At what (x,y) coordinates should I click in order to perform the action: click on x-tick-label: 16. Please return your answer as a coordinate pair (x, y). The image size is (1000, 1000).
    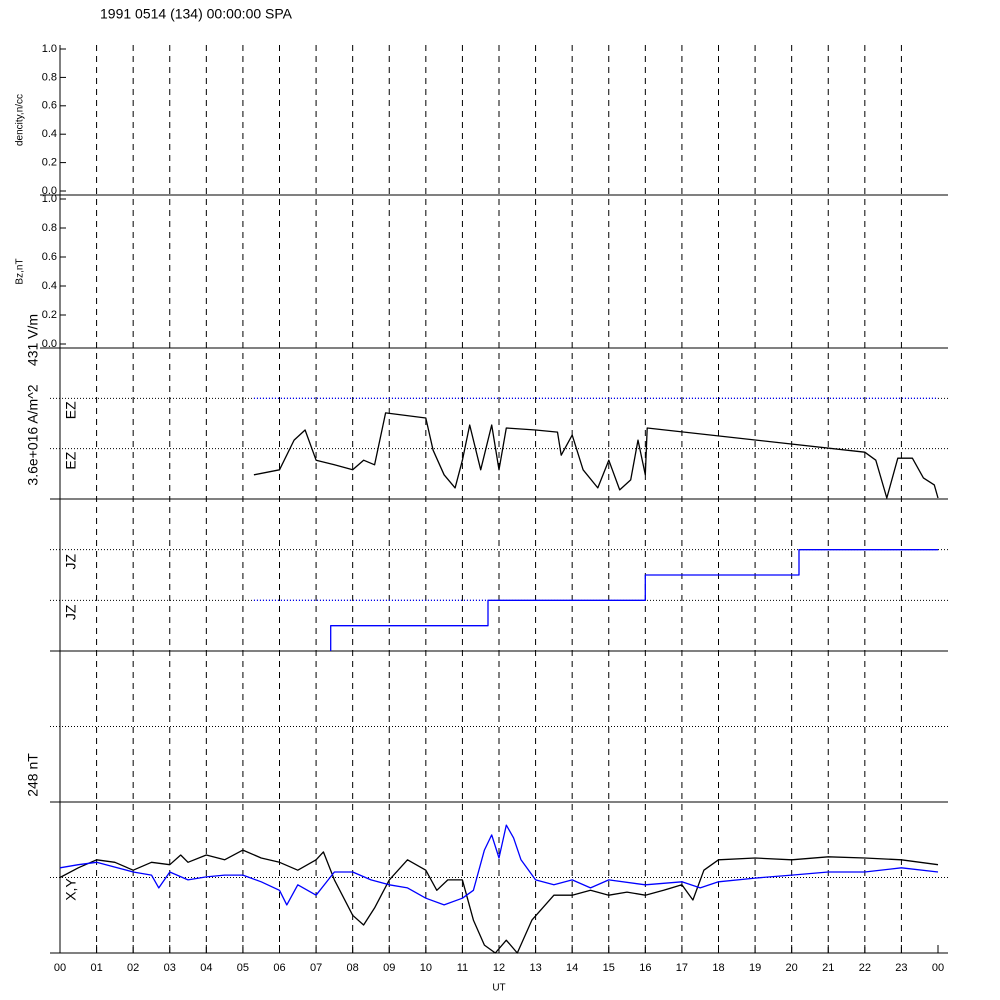
    Looking at the image, I should click on (645, 968).